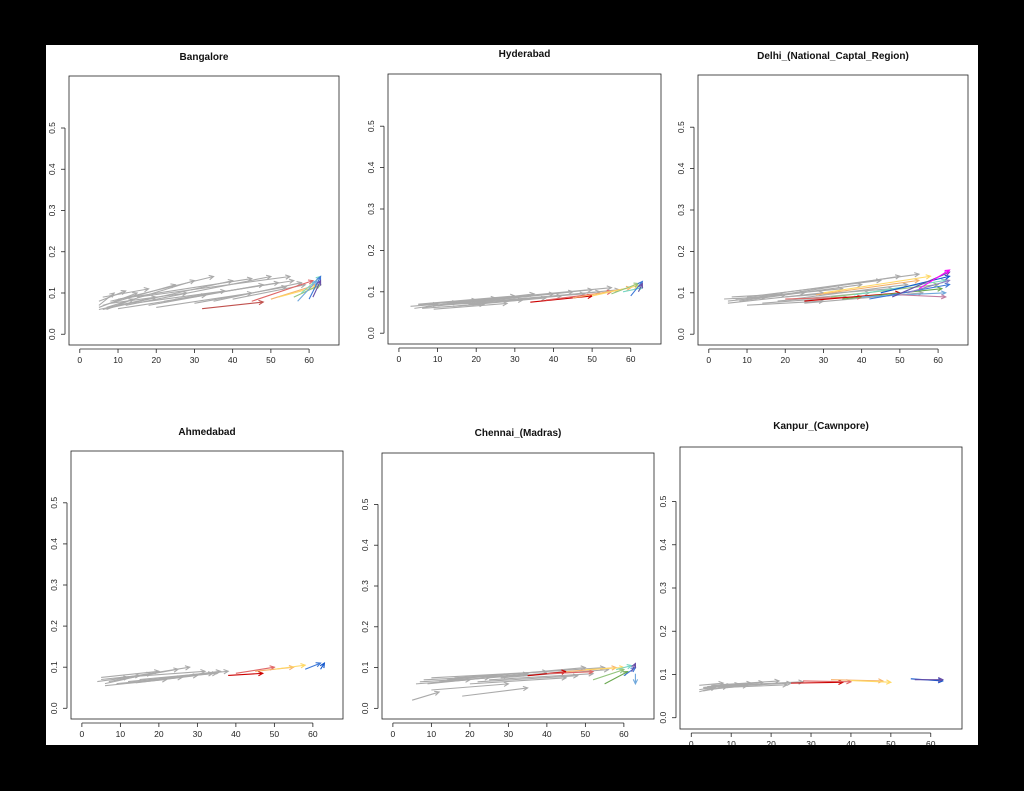 This screenshot has height=791, width=1024. I want to click on panel-4: Ahmedabad 0 10 20 30 40 50 60 0.0 0.1 0.2 0.3 0.4 0.5, so click(196, 583).